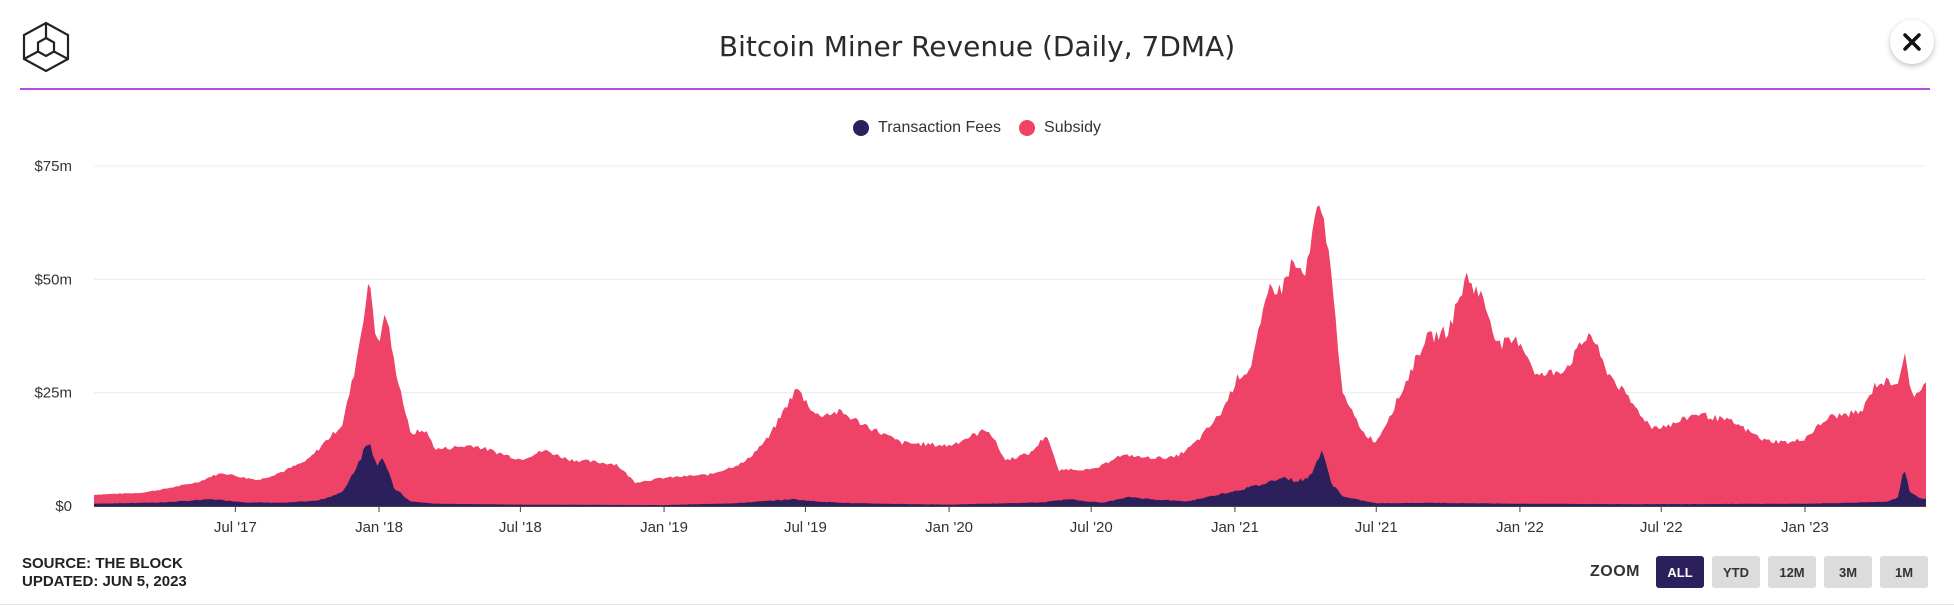  I want to click on x-tick-label: Jul '21, so click(1376, 527).